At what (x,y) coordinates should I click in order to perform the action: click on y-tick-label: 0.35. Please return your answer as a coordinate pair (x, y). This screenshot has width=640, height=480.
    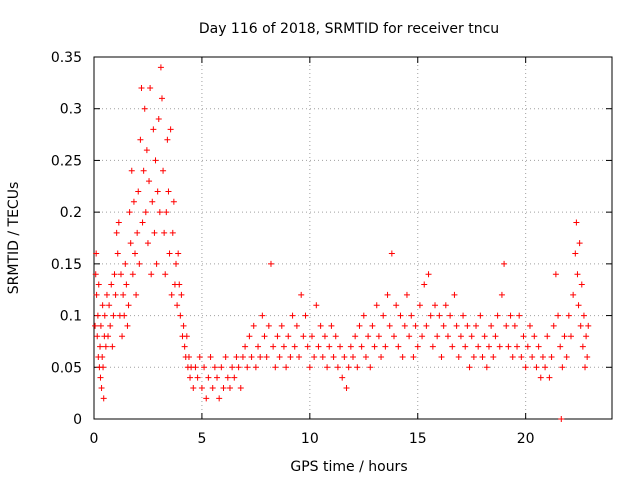
    Looking at the image, I should click on (66, 58).